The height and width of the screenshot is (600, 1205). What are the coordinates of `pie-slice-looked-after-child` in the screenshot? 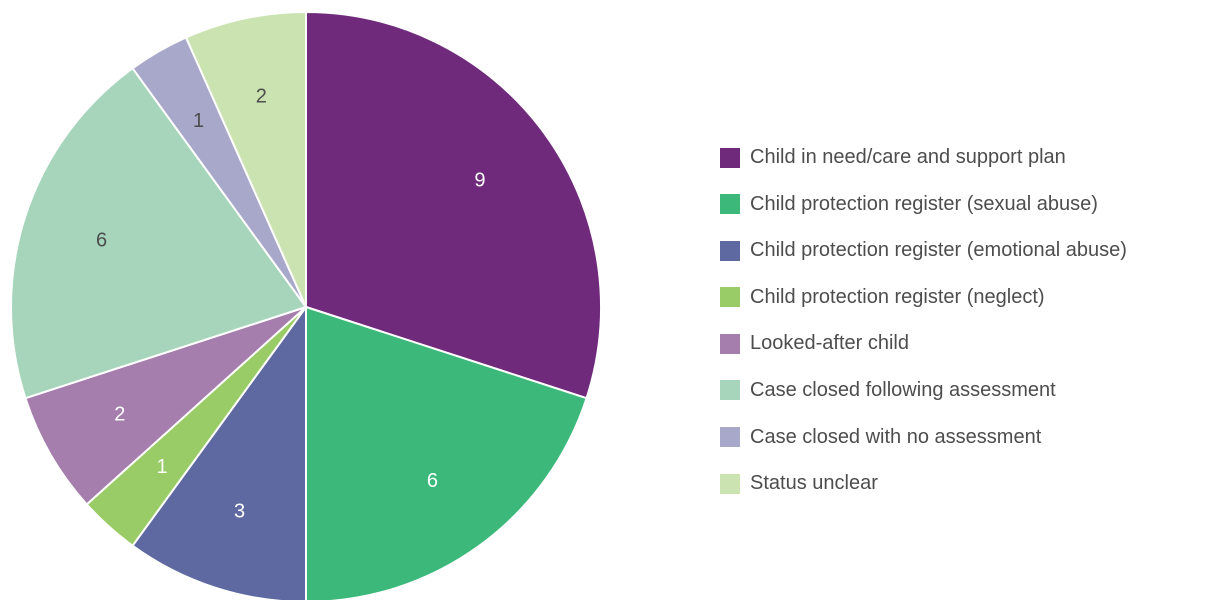 It's located at (165, 406).